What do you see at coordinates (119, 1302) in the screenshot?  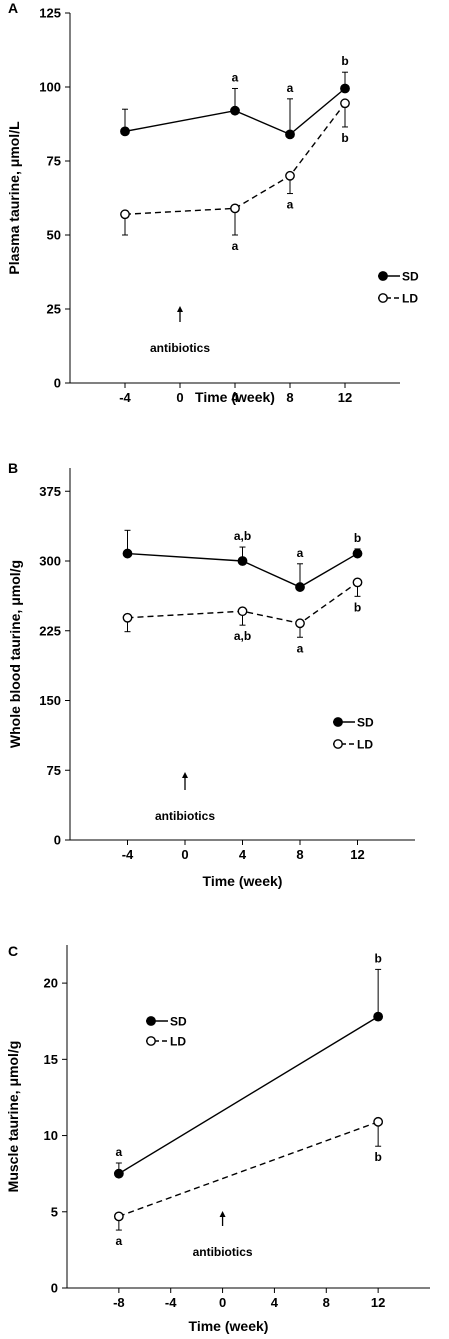 I see `x-tick-label: -8` at bounding box center [119, 1302].